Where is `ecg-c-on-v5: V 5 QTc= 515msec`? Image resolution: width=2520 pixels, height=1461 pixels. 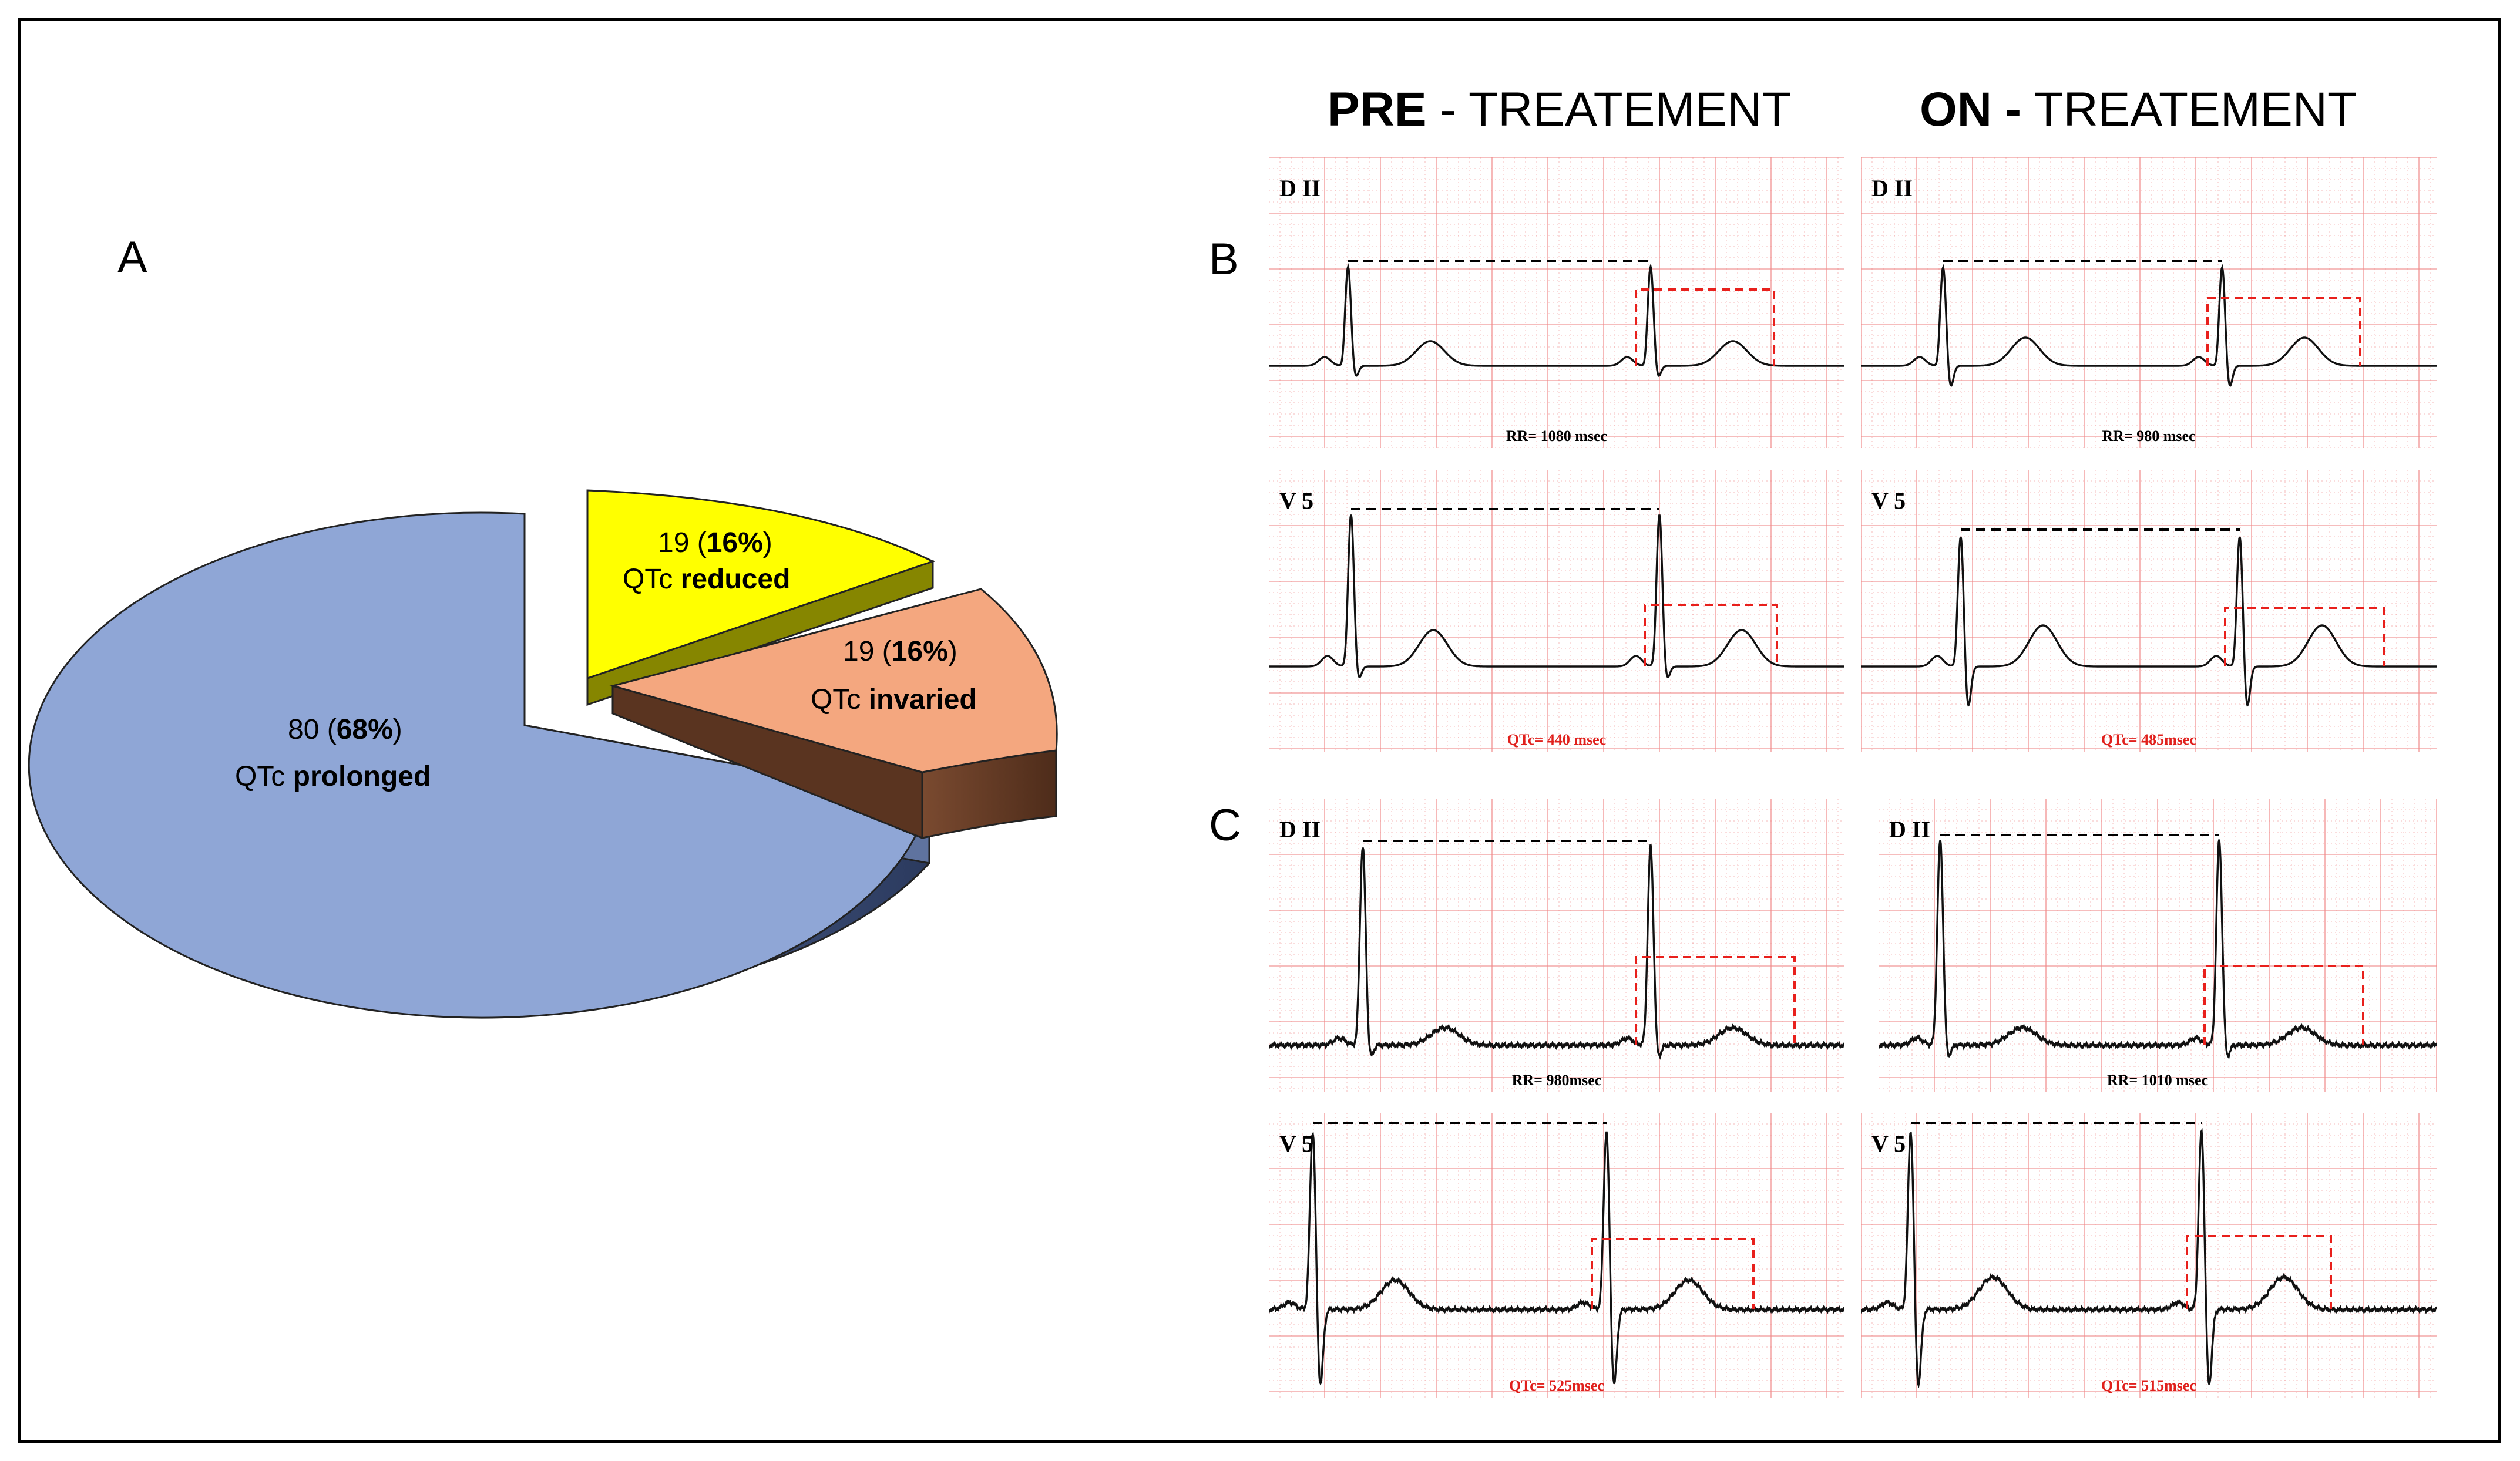
ecg-c-on-v5: V 5 QTc= 515msec is located at coordinates (2149, 1255).